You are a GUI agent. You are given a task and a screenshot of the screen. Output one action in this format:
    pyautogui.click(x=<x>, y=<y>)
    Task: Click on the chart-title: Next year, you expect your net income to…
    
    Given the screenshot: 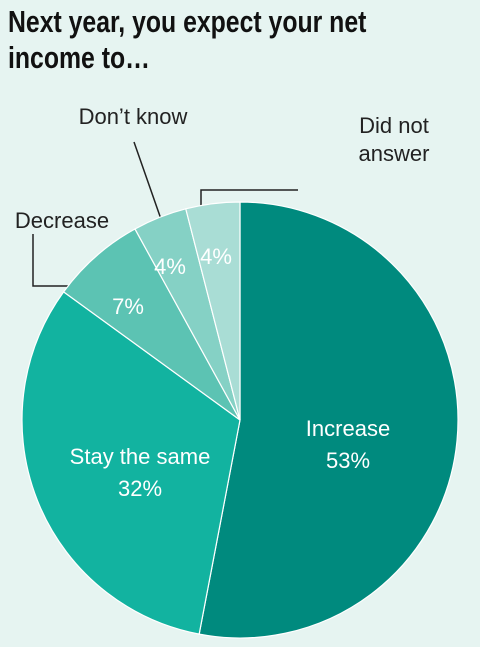 What is the action you would take?
    pyautogui.click(x=187, y=39)
    